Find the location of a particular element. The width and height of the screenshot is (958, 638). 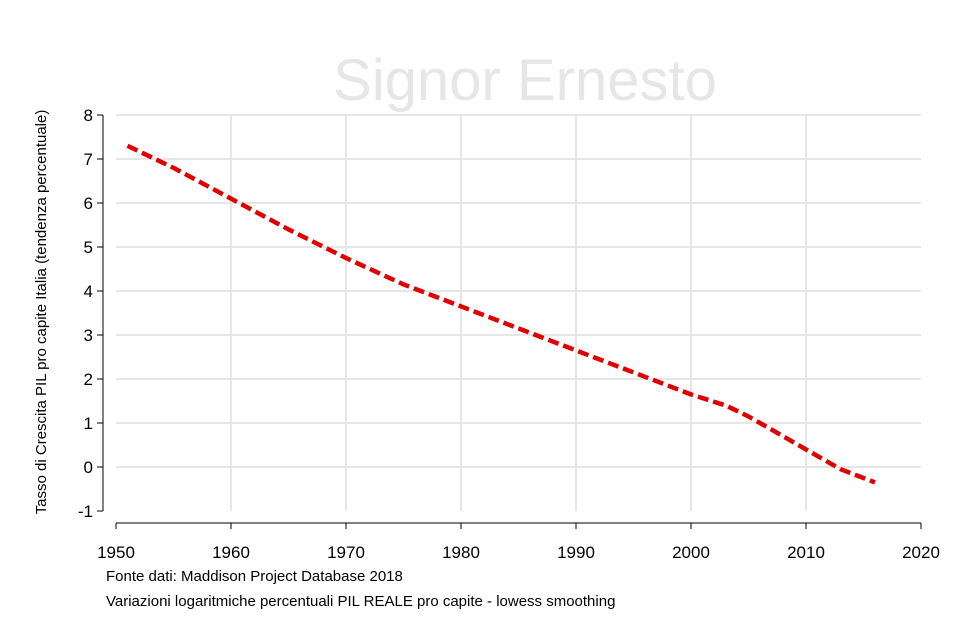

y-tick-label: 8 is located at coordinates (88, 115).